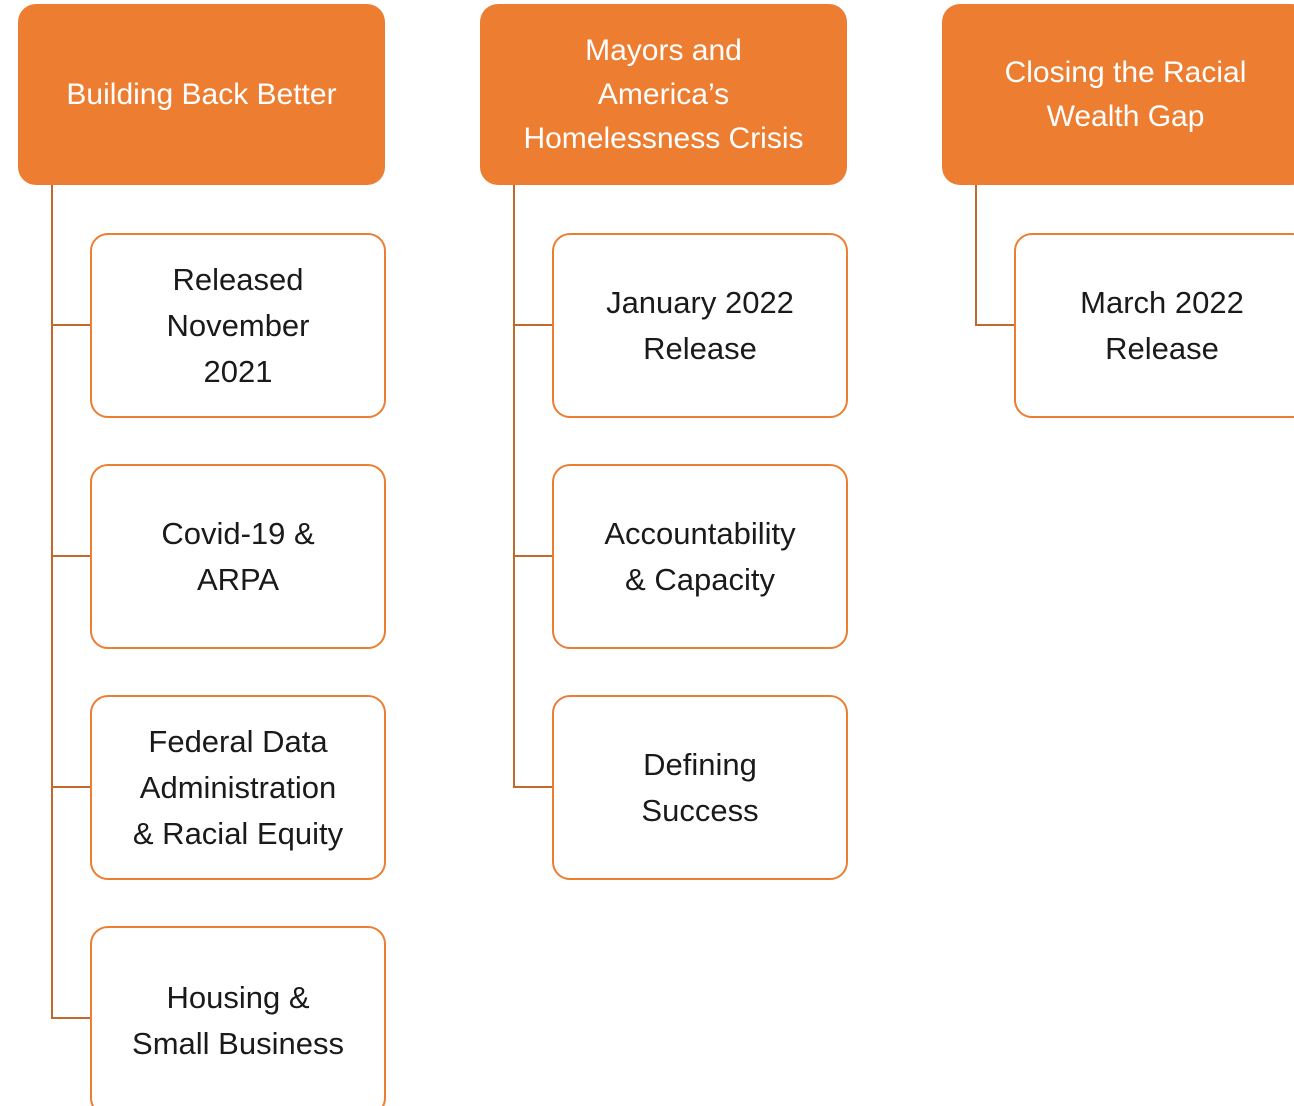  I want to click on column-header-text: Closing the Racial, so click(1125, 72).